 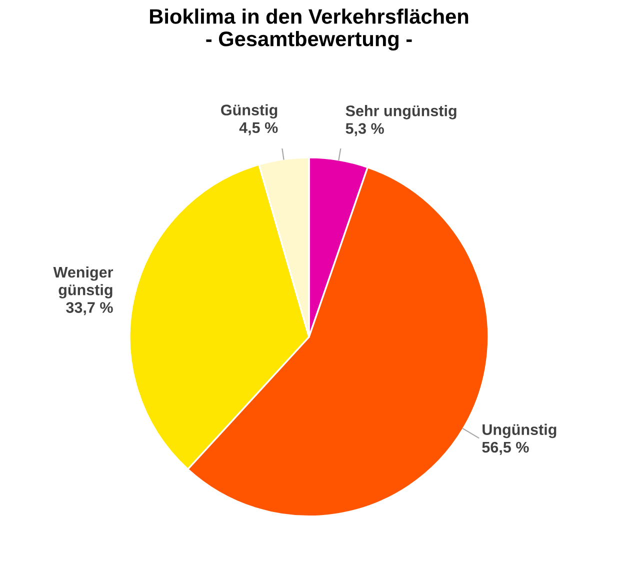 What do you see at coordinates (89, 309) in the screenshot?
I see `data-label: 33,7 %` at bounding box center [89, 309].